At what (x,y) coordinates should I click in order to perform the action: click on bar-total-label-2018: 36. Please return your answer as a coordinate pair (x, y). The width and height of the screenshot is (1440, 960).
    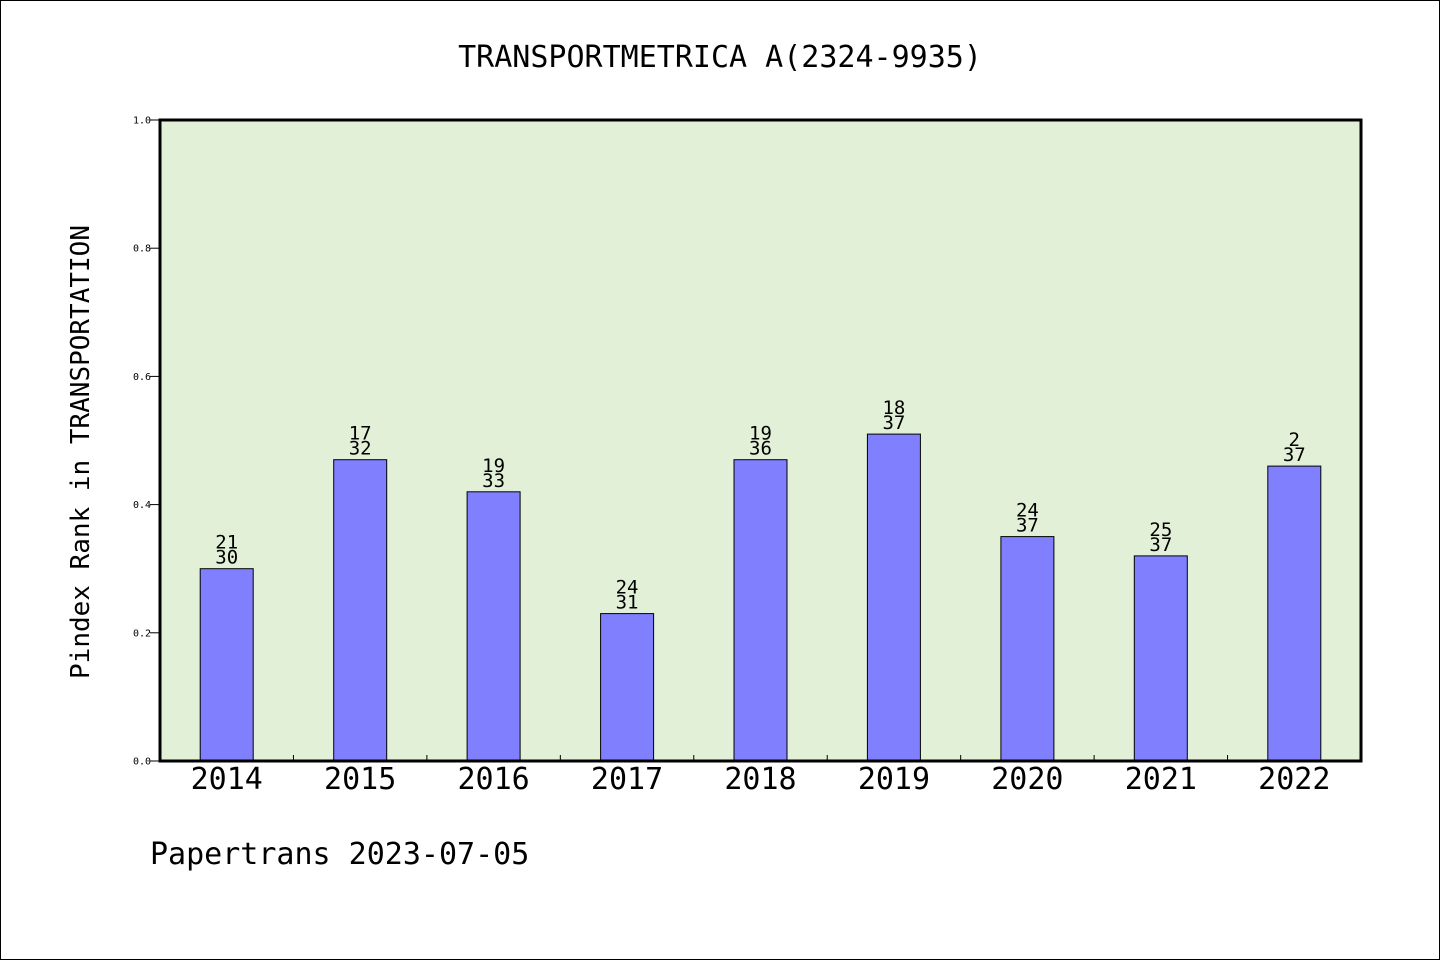
    Looking at the image, I should click on (760, 449).